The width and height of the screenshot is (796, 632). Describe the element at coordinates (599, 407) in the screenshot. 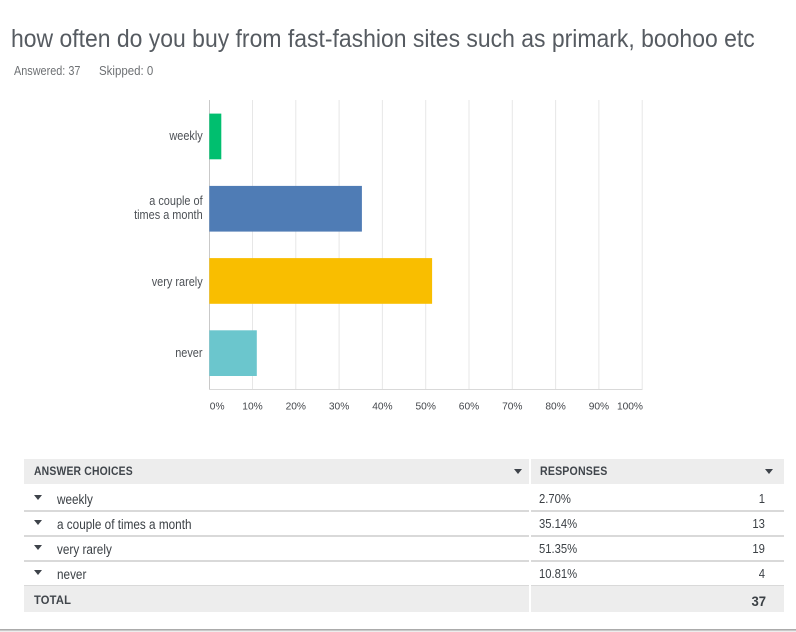

I see `svg-text: 90%` at that location.